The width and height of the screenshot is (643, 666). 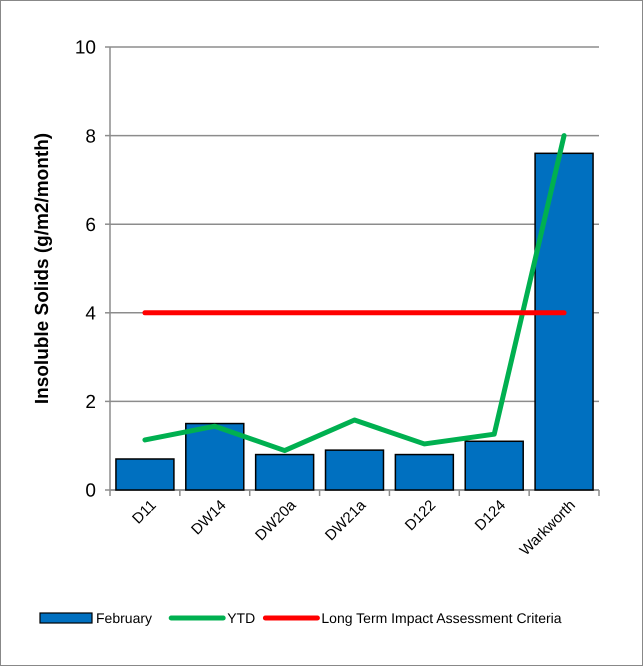 What do you see at coordinates (90, 491) in the screenshot?
I see `y-tick-label: 0` at bounding box center [90, 491].